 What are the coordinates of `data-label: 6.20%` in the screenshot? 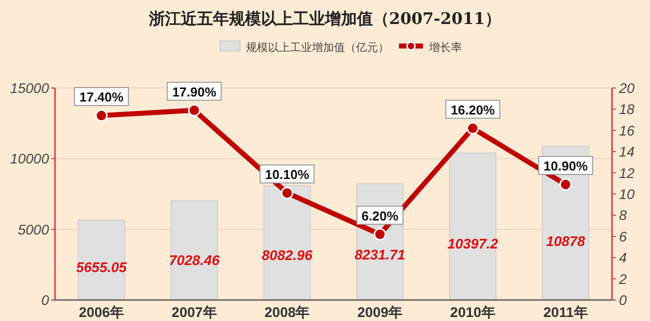 It's located at (380, 216).